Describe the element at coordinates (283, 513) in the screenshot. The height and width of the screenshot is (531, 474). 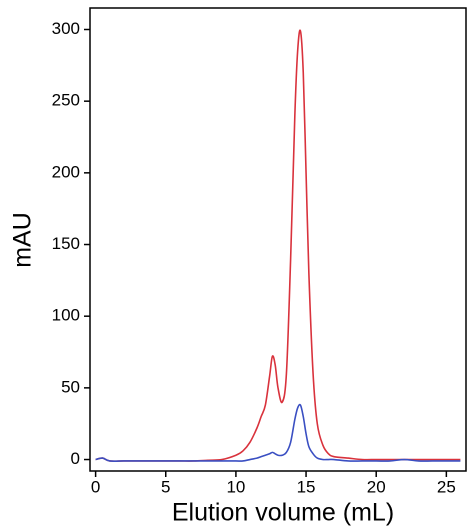
I see `x-axis-title: Elution volume (mL)` at that location.